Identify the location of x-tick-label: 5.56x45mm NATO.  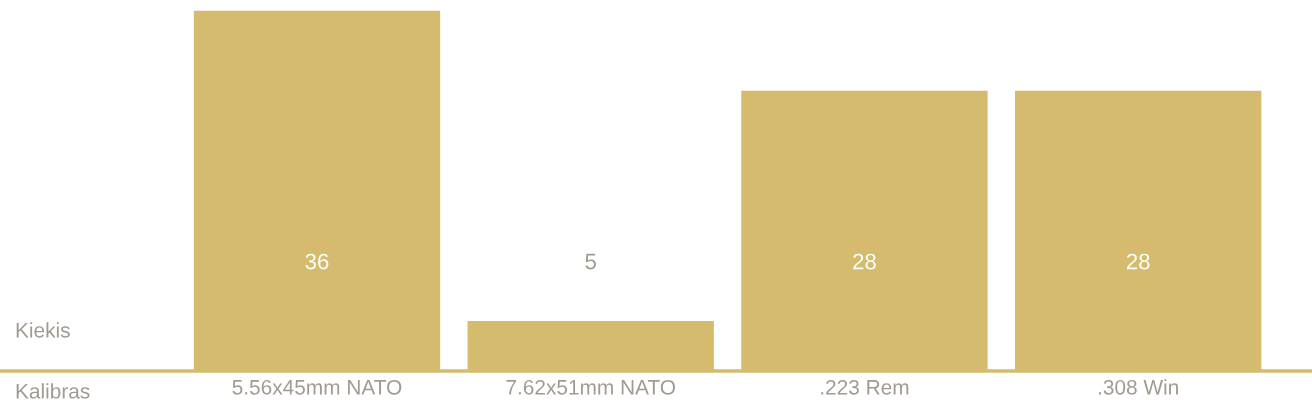
(317, 387).